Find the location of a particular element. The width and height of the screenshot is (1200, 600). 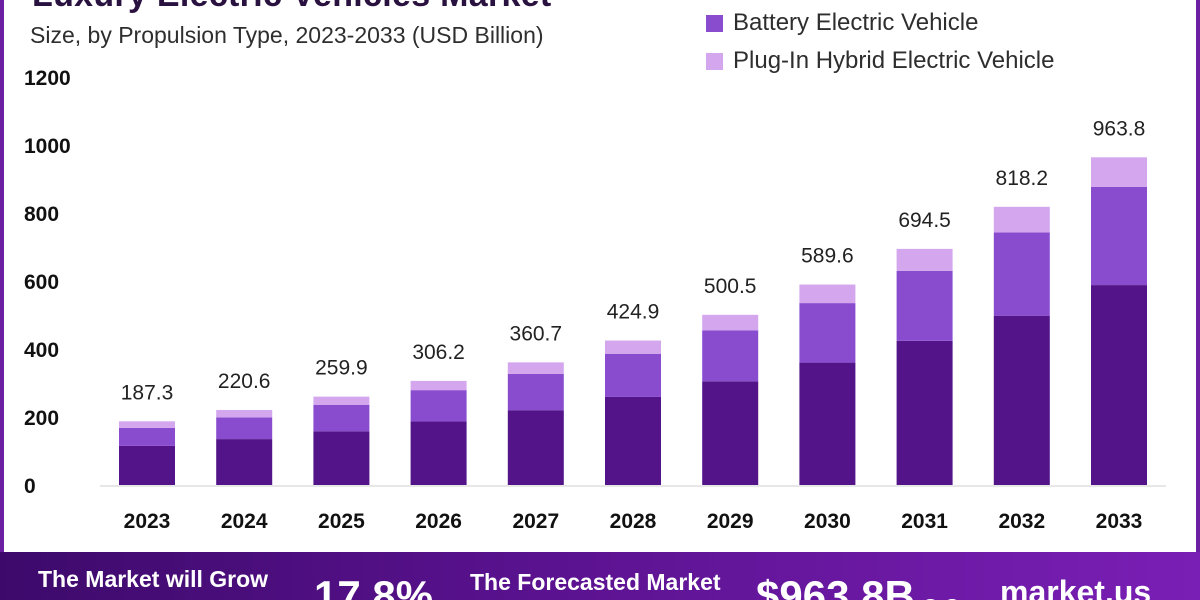

frame-right is located at coordinates (1198, 276).